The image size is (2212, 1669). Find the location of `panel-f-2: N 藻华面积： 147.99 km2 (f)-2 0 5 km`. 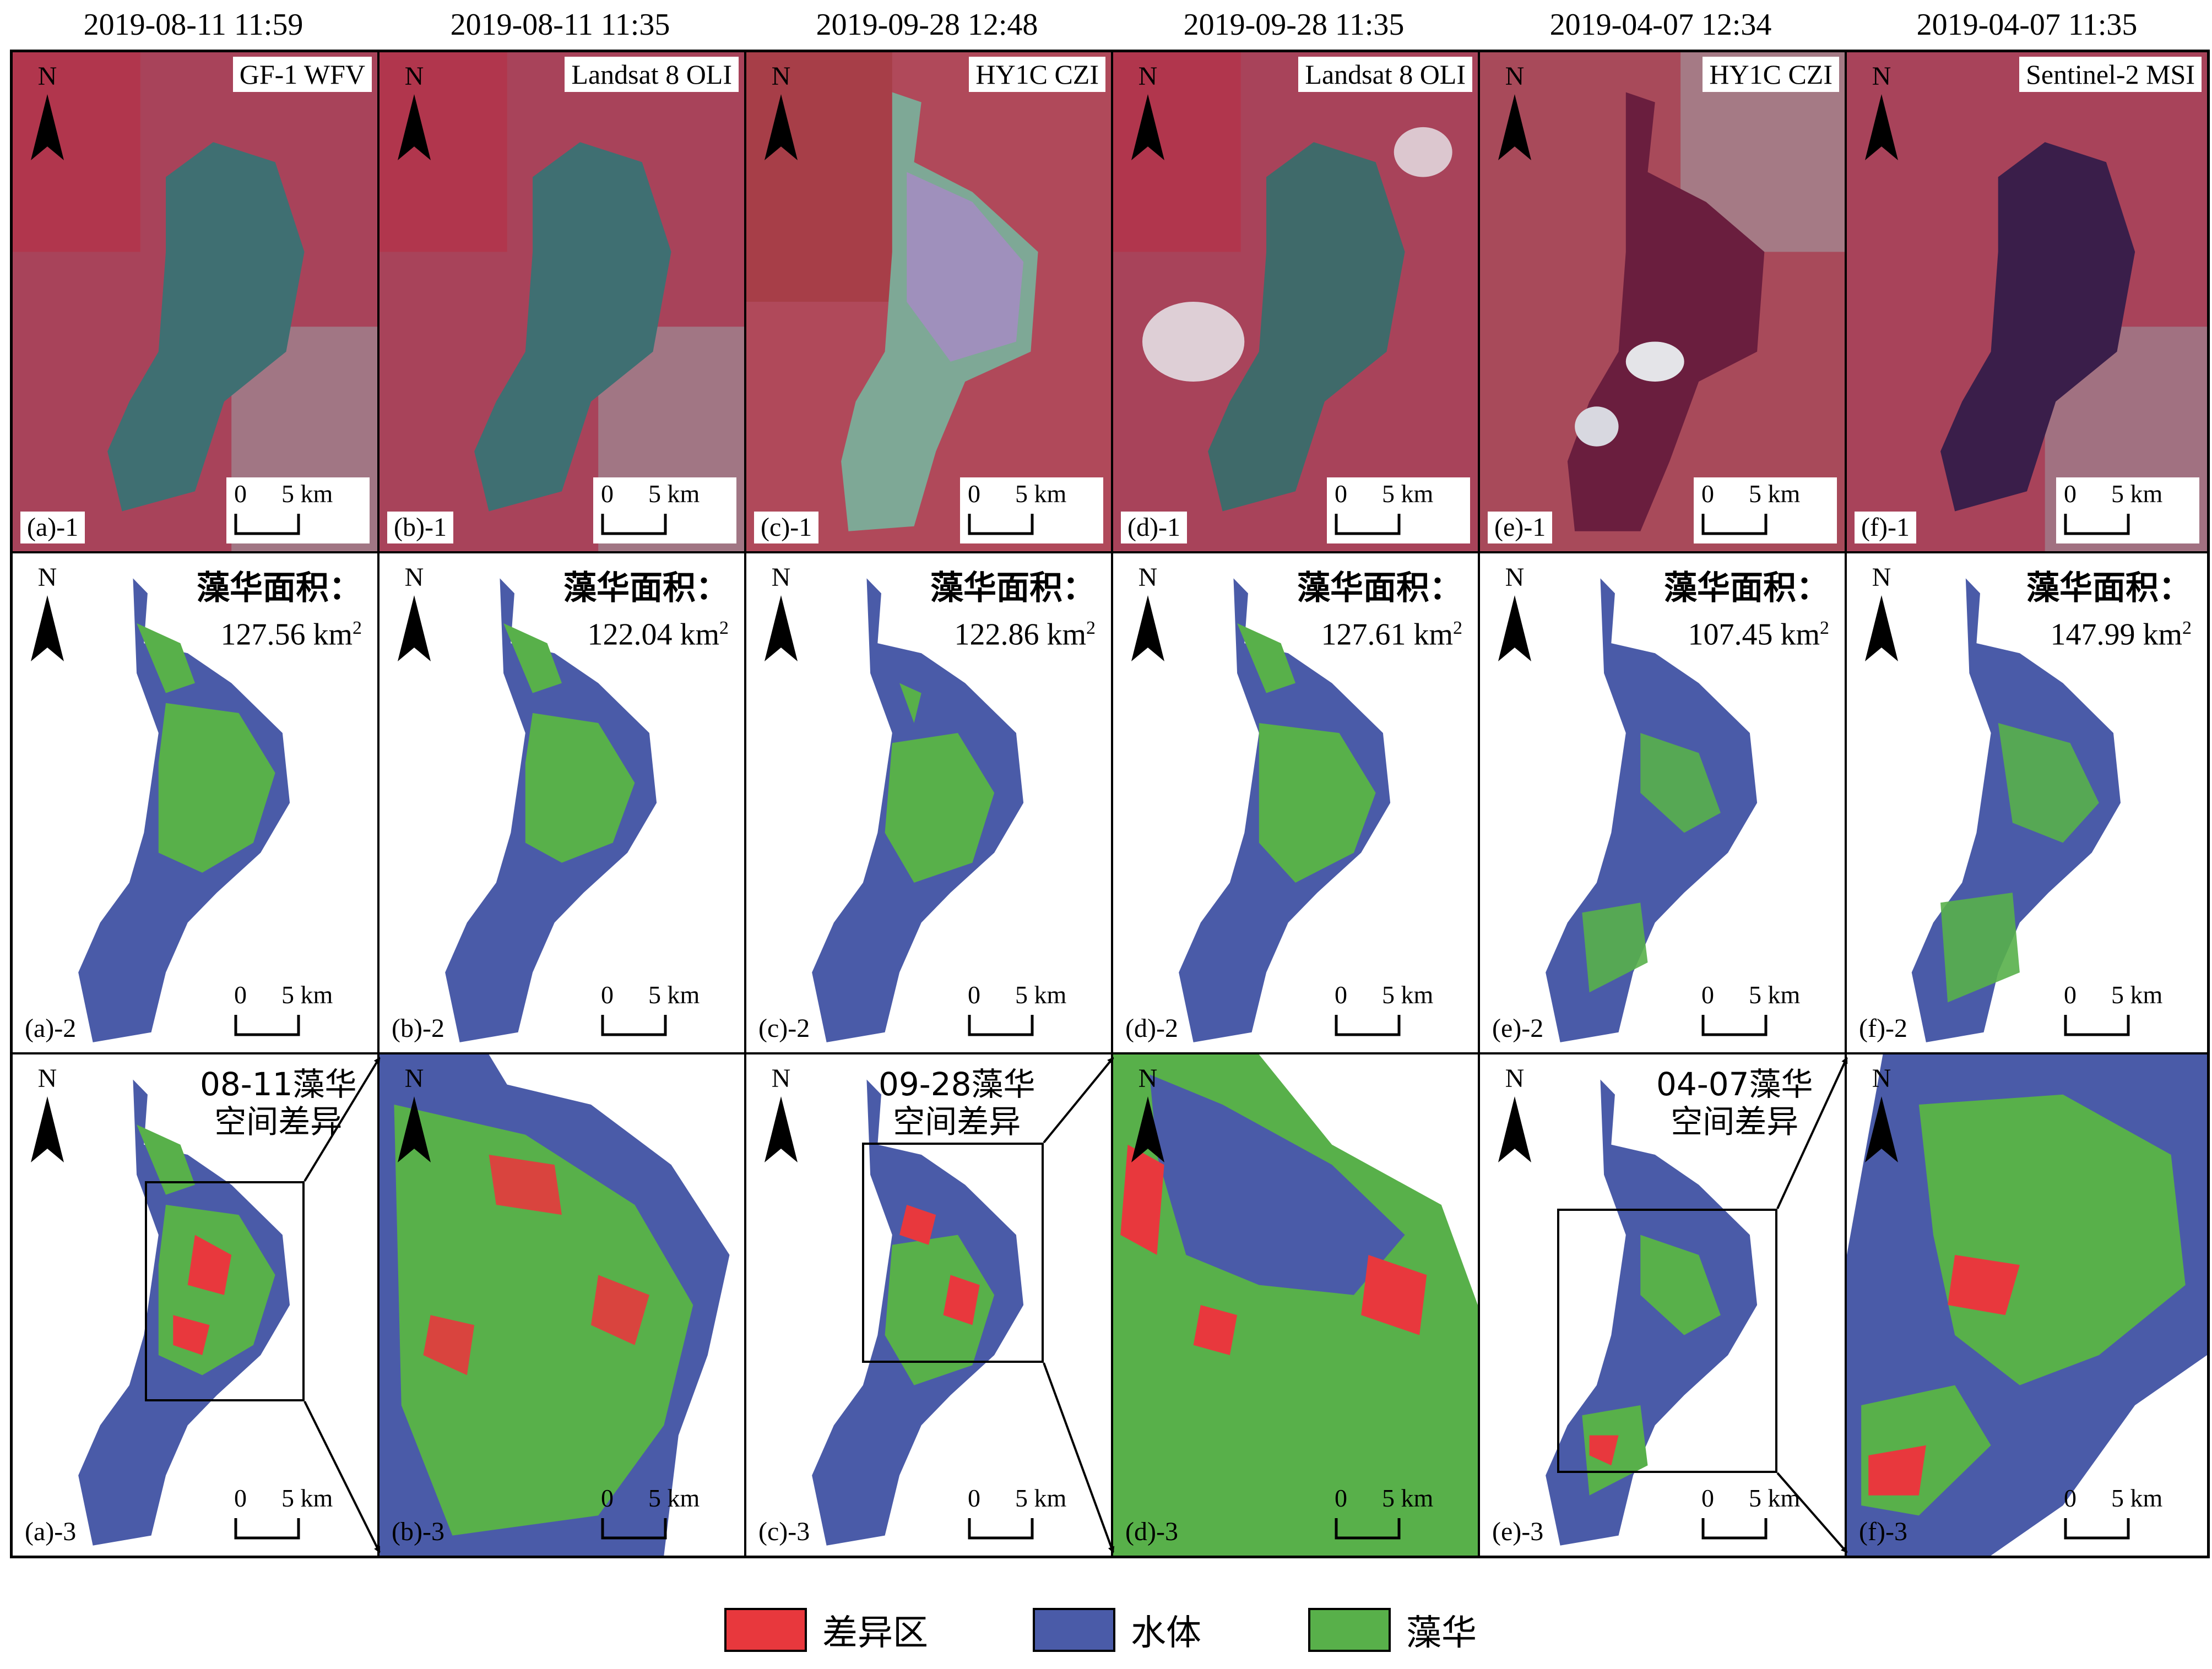

panel-f-2: N 藻华面积： 147.99 km2 (f)-2 0 5 km is located at coordinates (2027, 804).